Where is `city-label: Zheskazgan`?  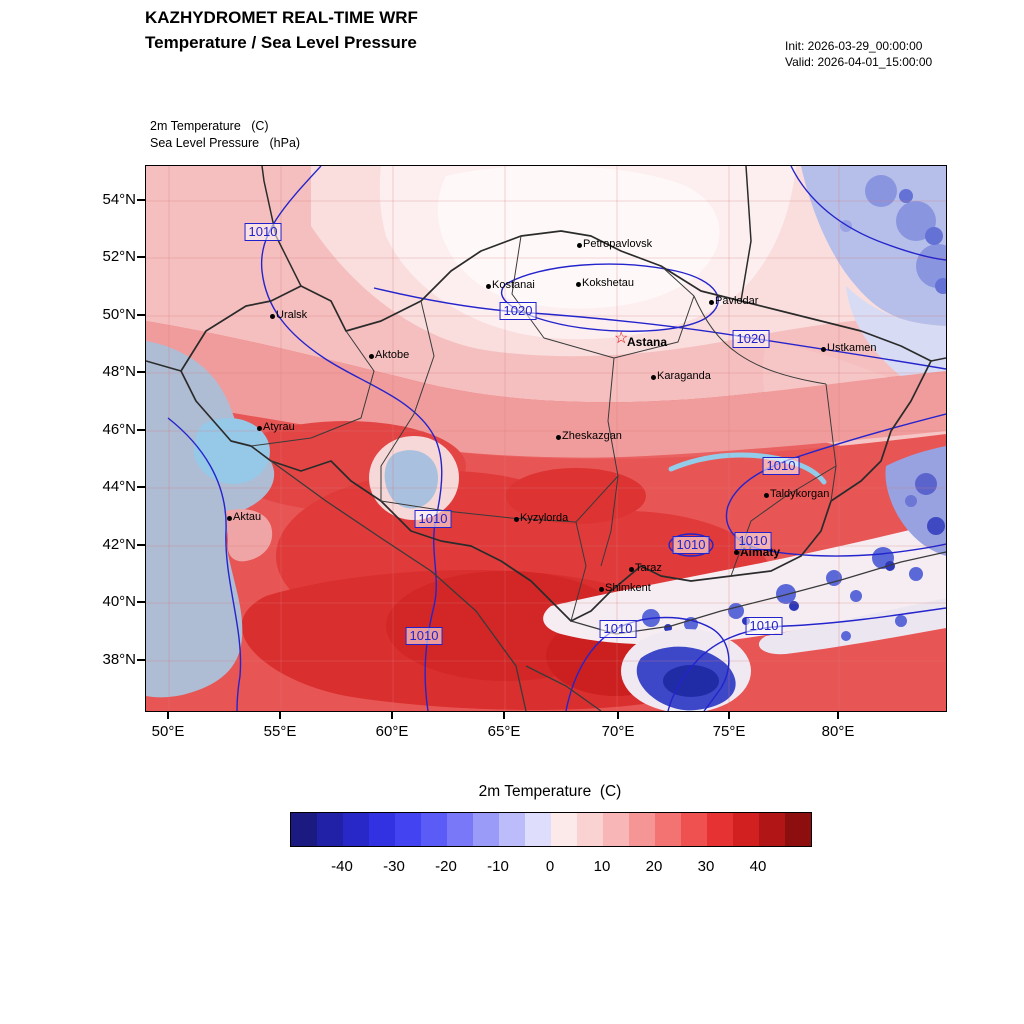
city-label: Zheskazgan is located at coordinates (592, 436).